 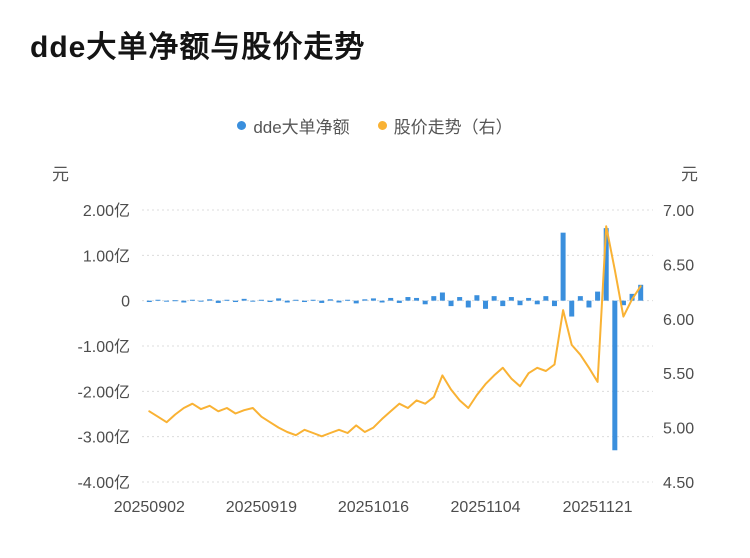 I want to click on legend-item-dde: dde大单净额, so click(x=293, y=125).